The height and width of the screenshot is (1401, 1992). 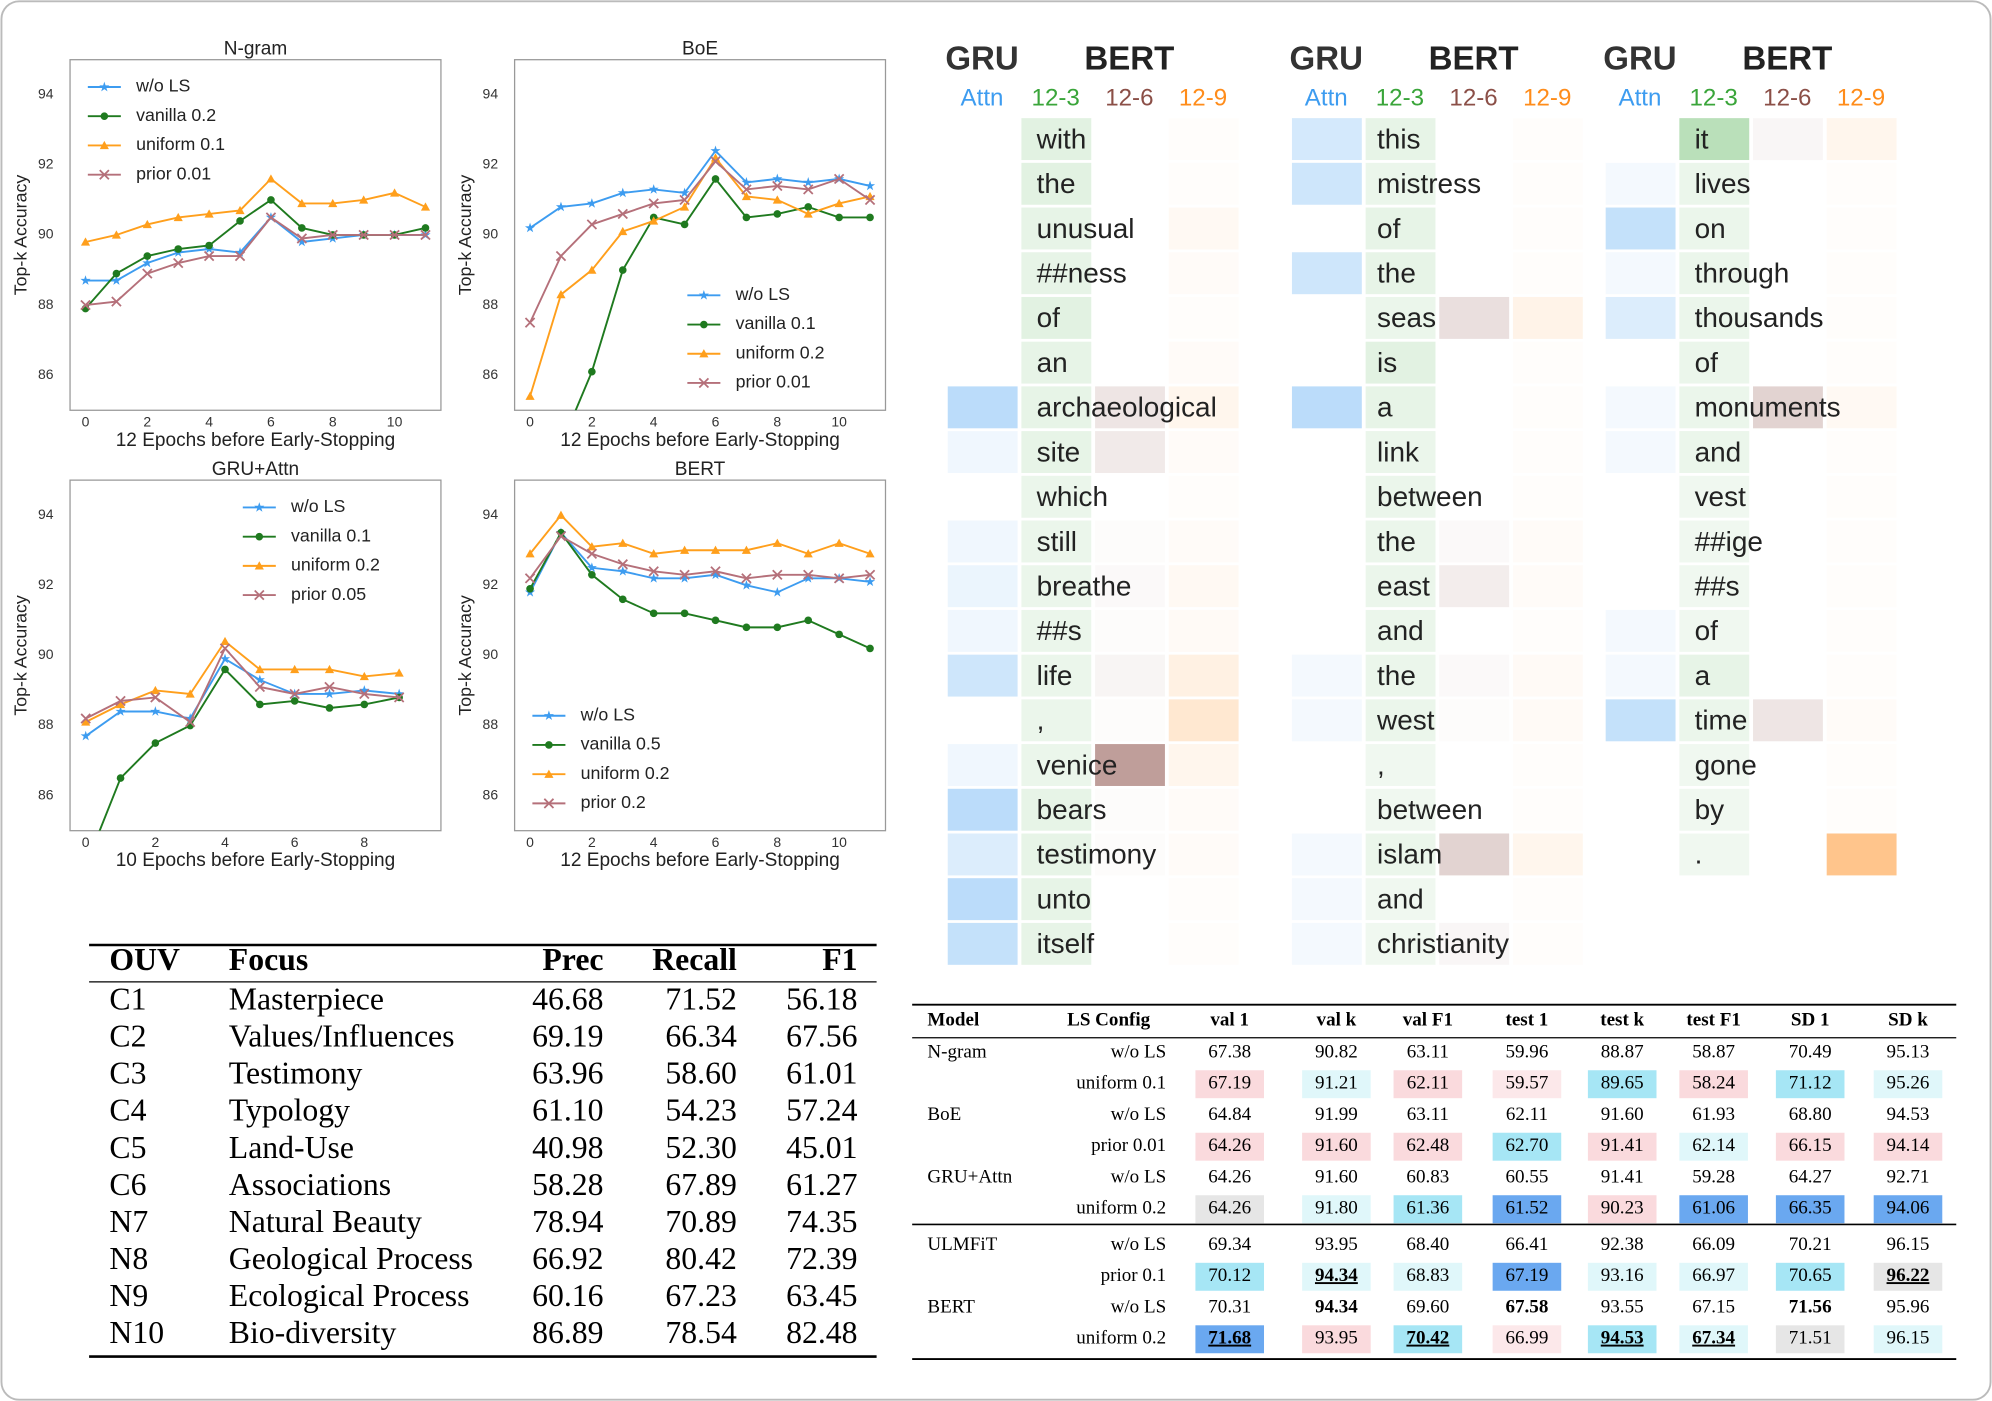 What do you see at coordinates (1713, 1020) in the screenshot?
I see `table-header: test F1` at bounding box center [1713, 1020].